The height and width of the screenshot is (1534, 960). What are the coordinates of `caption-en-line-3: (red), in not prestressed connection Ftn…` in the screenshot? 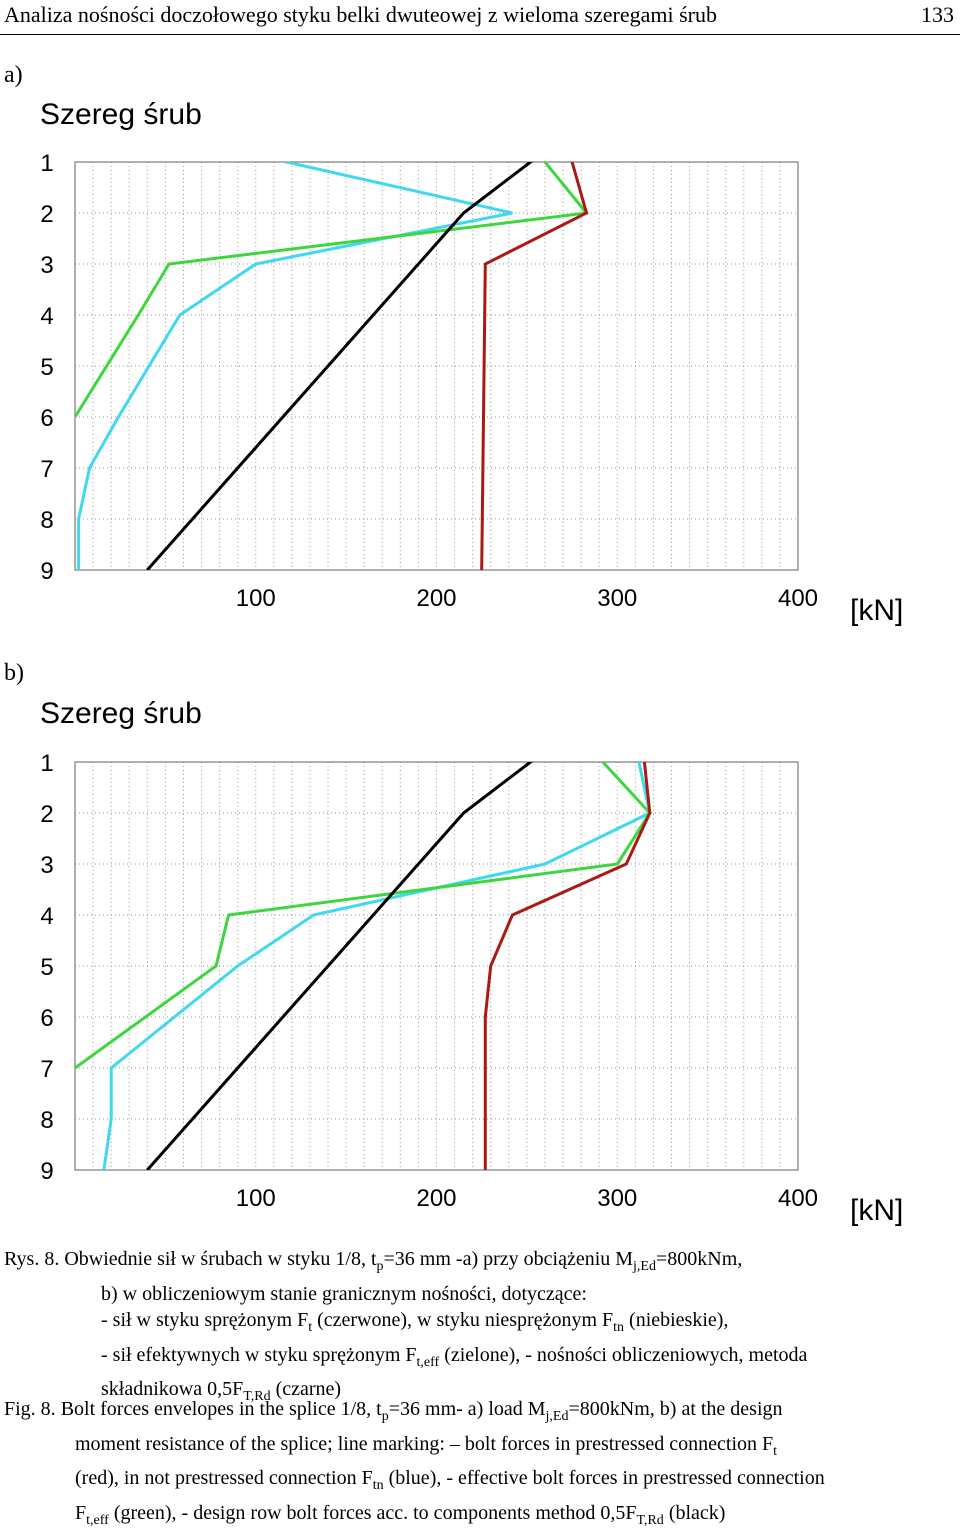 It's located at (479, 1482).